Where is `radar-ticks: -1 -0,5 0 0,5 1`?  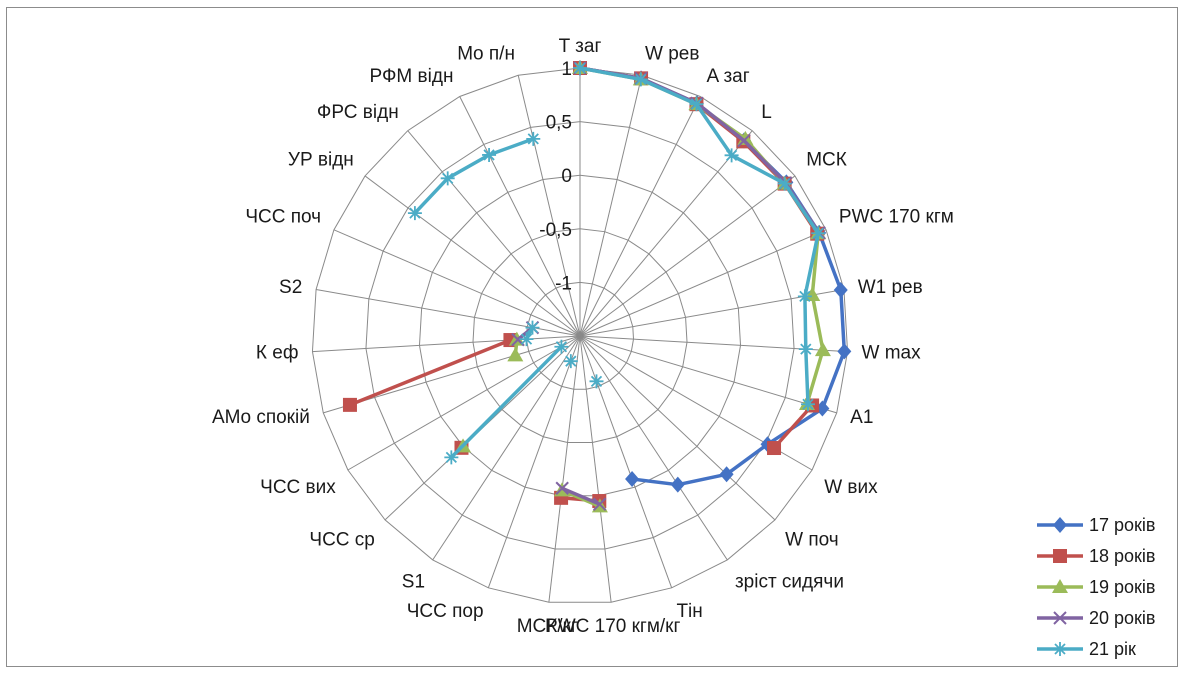
radar-ticks: -1 -0,5 0 0,5 1 is located at coordinates (555, 176).